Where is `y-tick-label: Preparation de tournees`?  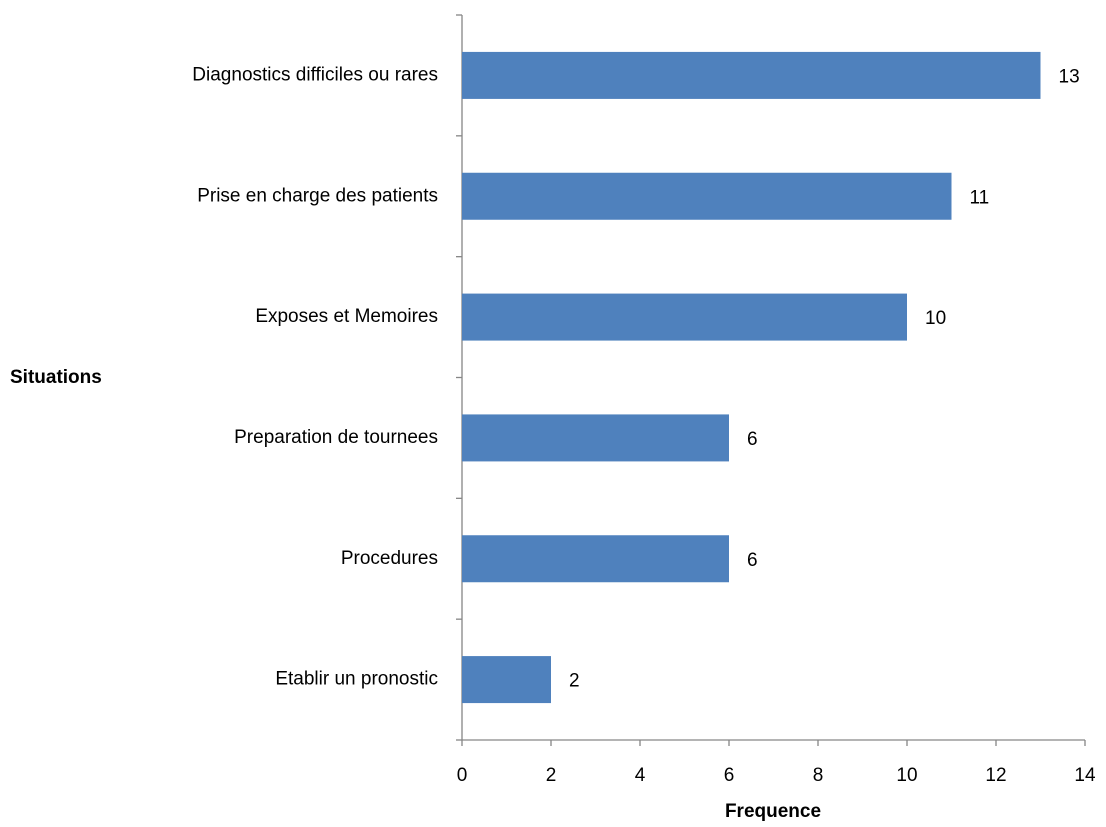
y-tick-label: Preparation de tournees is located at coordinates (336, 437).